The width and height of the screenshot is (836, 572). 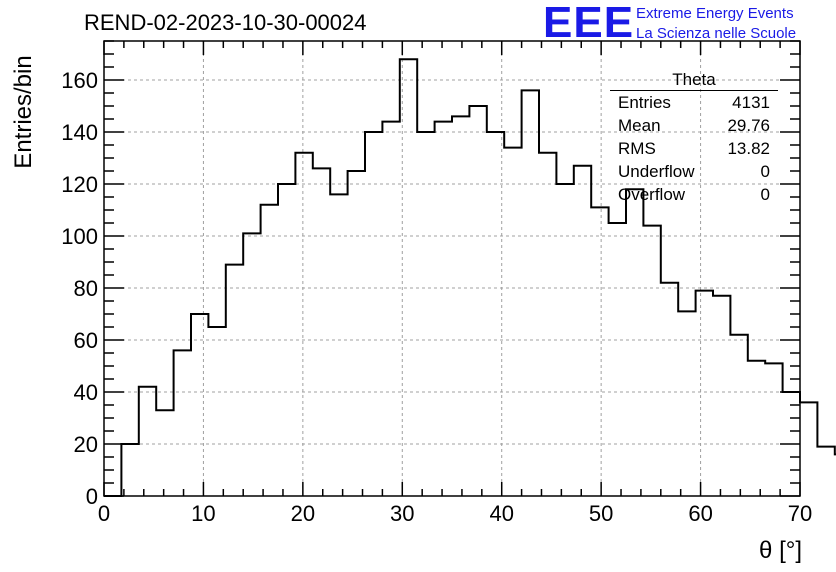 What do you see at coordinates (644, 102) in the screenshot?
I see `stats-label: Entries` at bounding box center [644, 102].